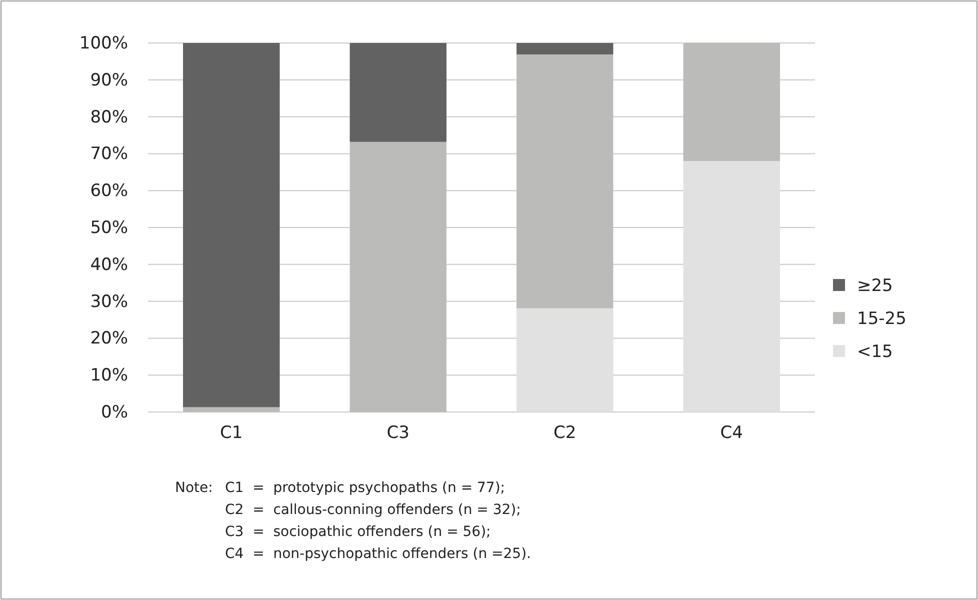 The image size is (978, 600). Describe the element at coordinates (109, 154) in the screenshot. I see `y-tick-label: 70%` at that location.